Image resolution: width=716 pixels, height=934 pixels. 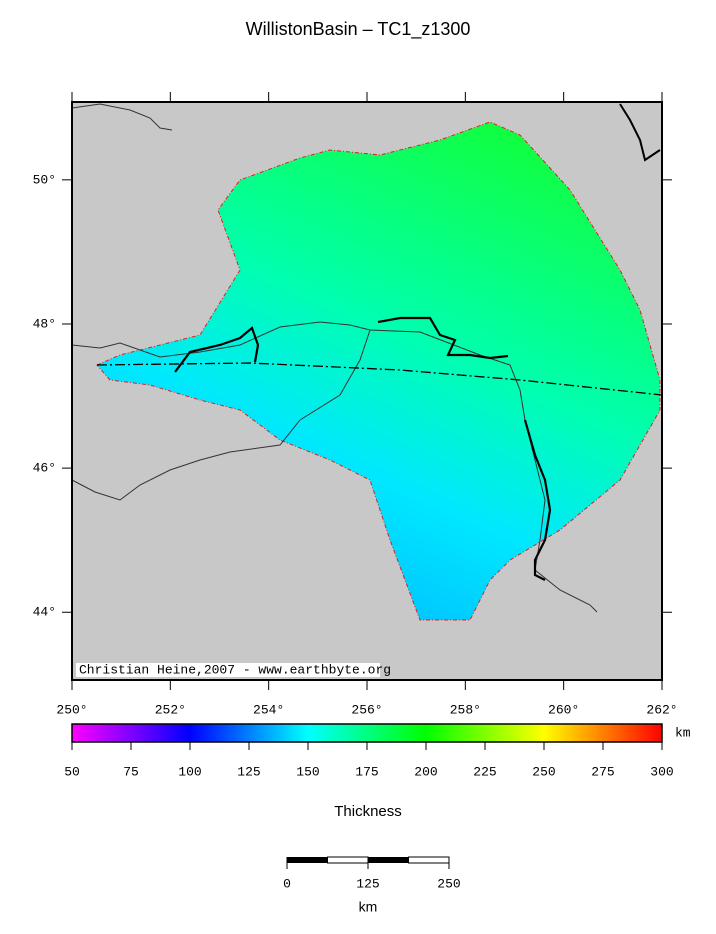 What do you see at coordinates (379, 379) in the screenshot?
I see `profile-line` at bounding box center [379, 379].